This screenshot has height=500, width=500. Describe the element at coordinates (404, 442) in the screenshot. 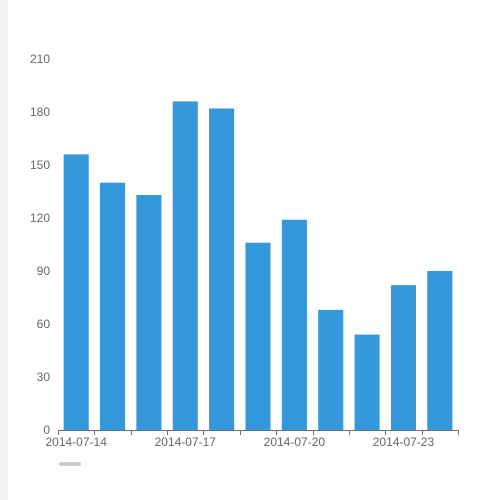

I see `x-tick-label: 2014-07-23` at that location.